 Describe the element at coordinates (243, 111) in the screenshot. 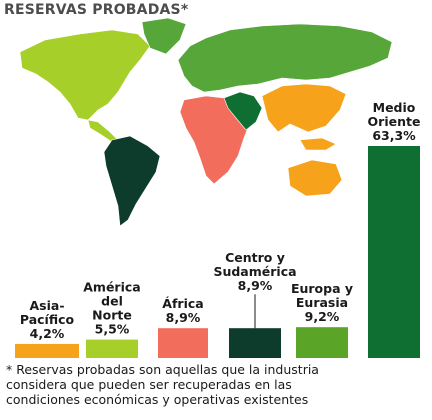

I see `map-middle-east` at that location.